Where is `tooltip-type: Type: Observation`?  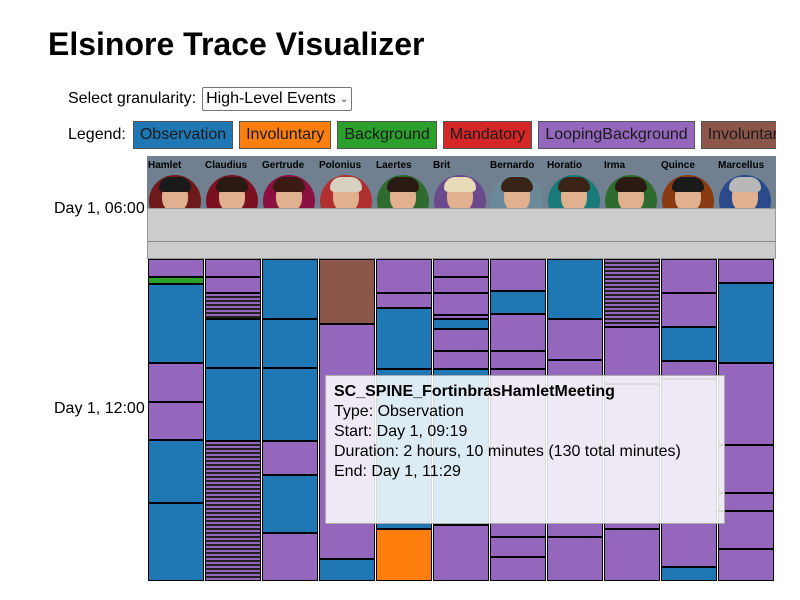
tooltip-type: Type: Observation is located at coordinates (399, 411).